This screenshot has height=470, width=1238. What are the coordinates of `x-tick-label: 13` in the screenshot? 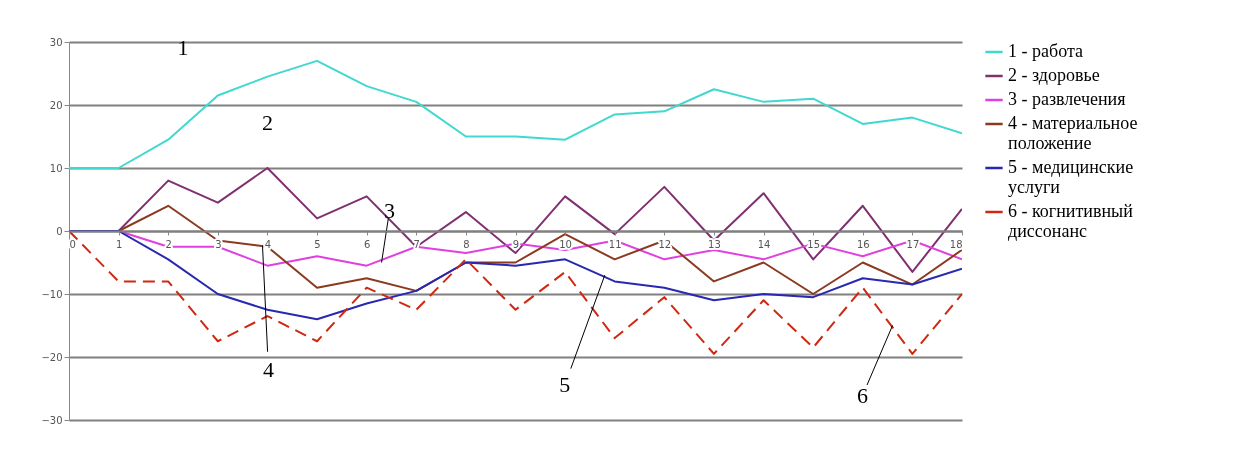 It's located at (714, 244).